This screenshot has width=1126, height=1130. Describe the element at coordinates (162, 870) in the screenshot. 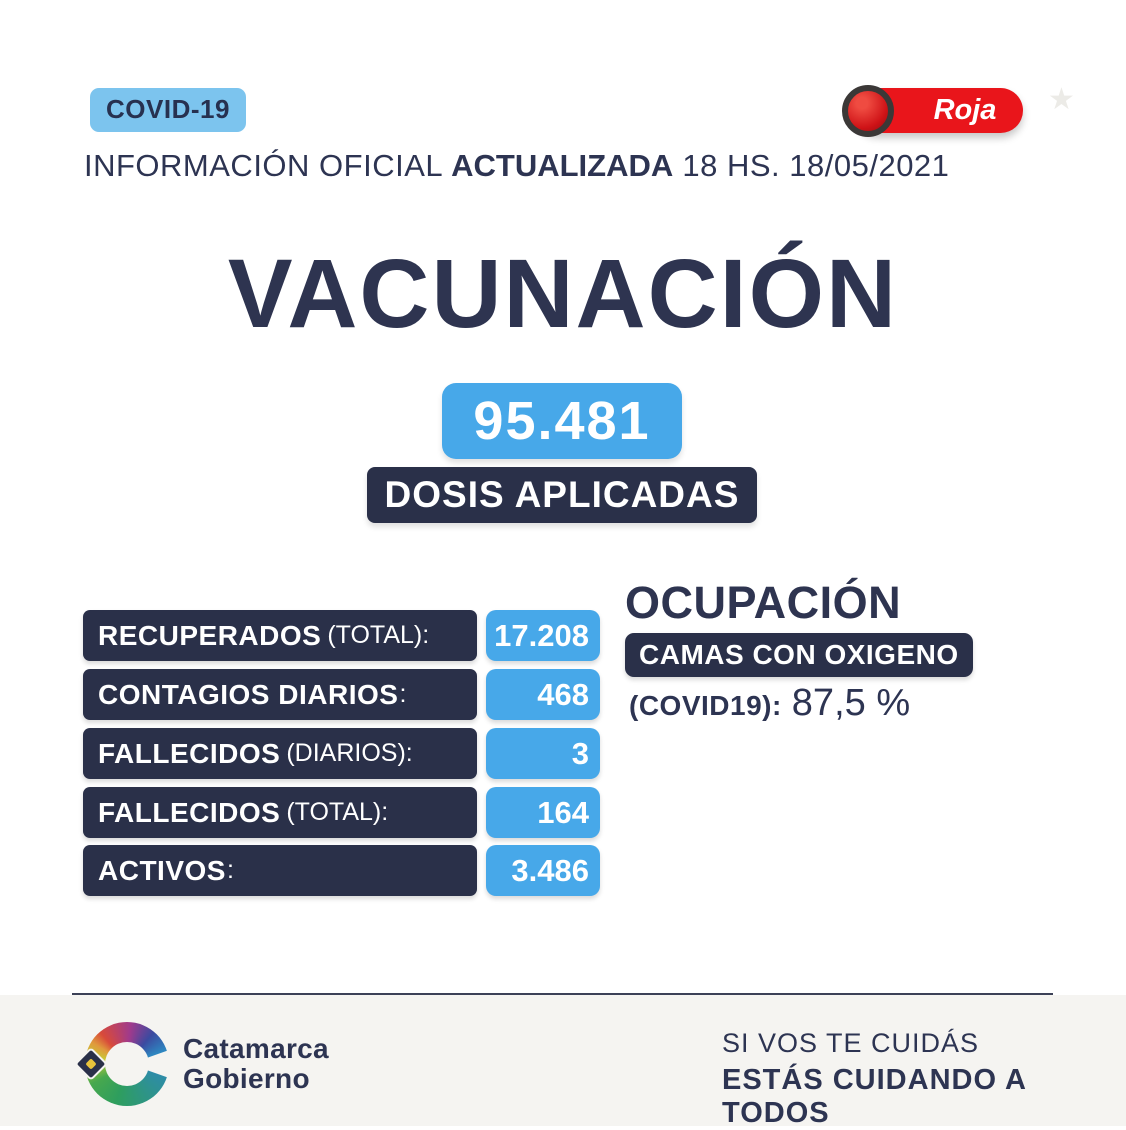

I see `stat-label-text: ACTIVOS` at that location.